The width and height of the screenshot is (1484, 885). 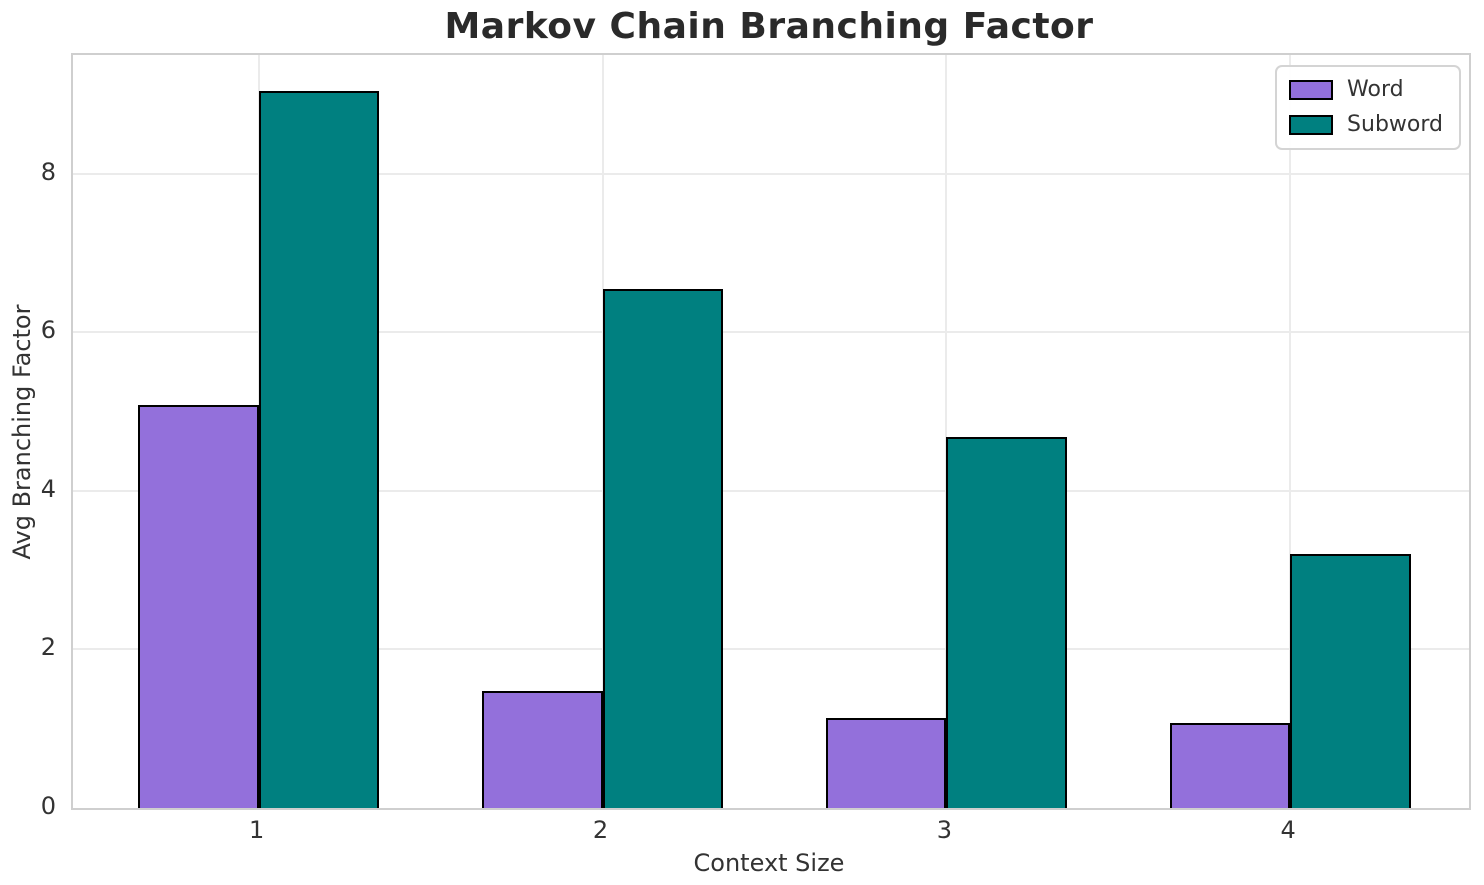 I want to click on x-axis-label: Context Size, so click(x=769, y=863).